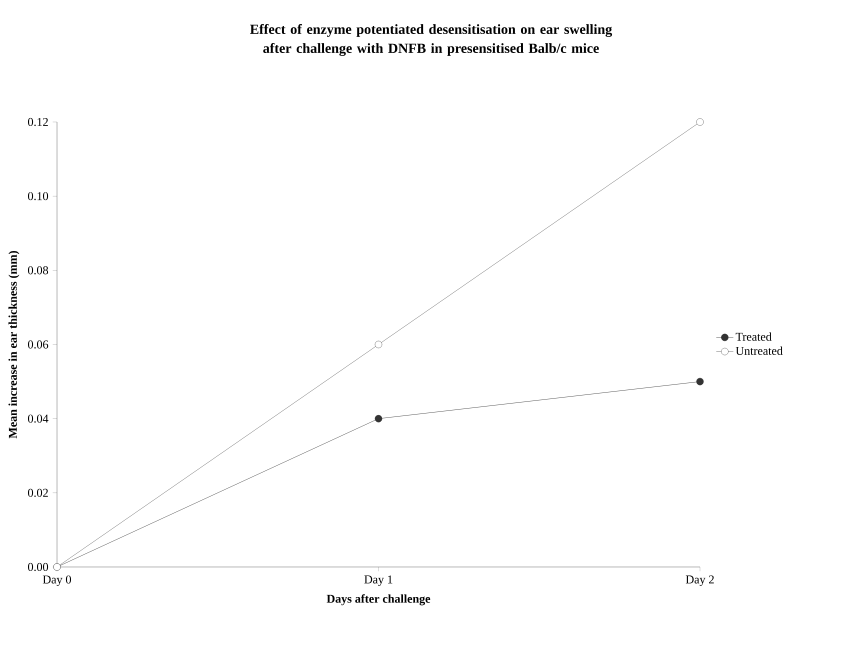 This screenshot has width=863, height=667. I want to click on y-tick-label: 0.02, so click(38, 492).